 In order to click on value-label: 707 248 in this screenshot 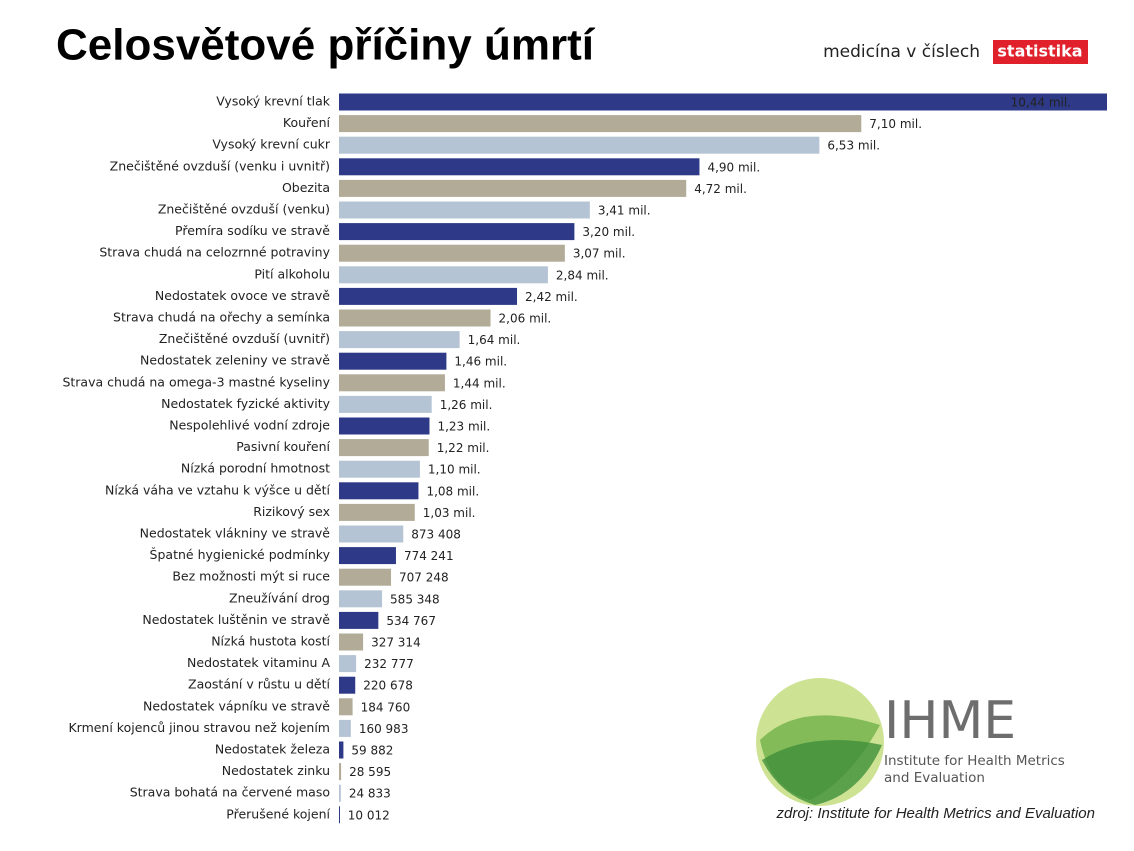, I will do `click(424, 578)`.